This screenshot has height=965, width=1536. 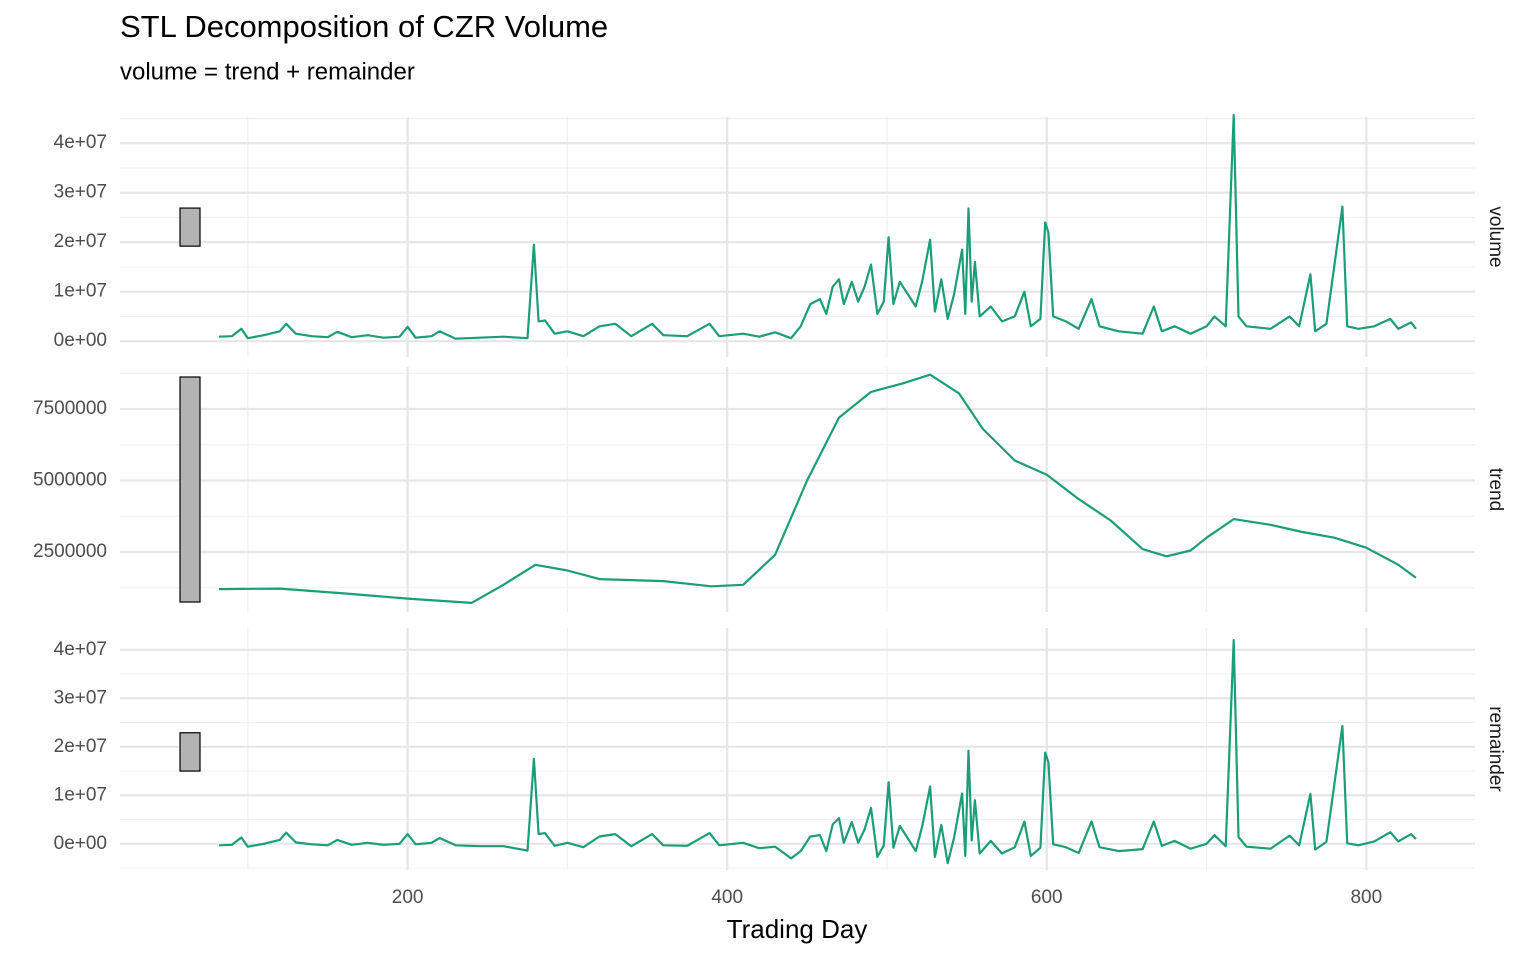 What do you see at coordinates (1495, 749) in the screenshot?
I see `facet-label: remainder` at bounding box center [1495, 749].